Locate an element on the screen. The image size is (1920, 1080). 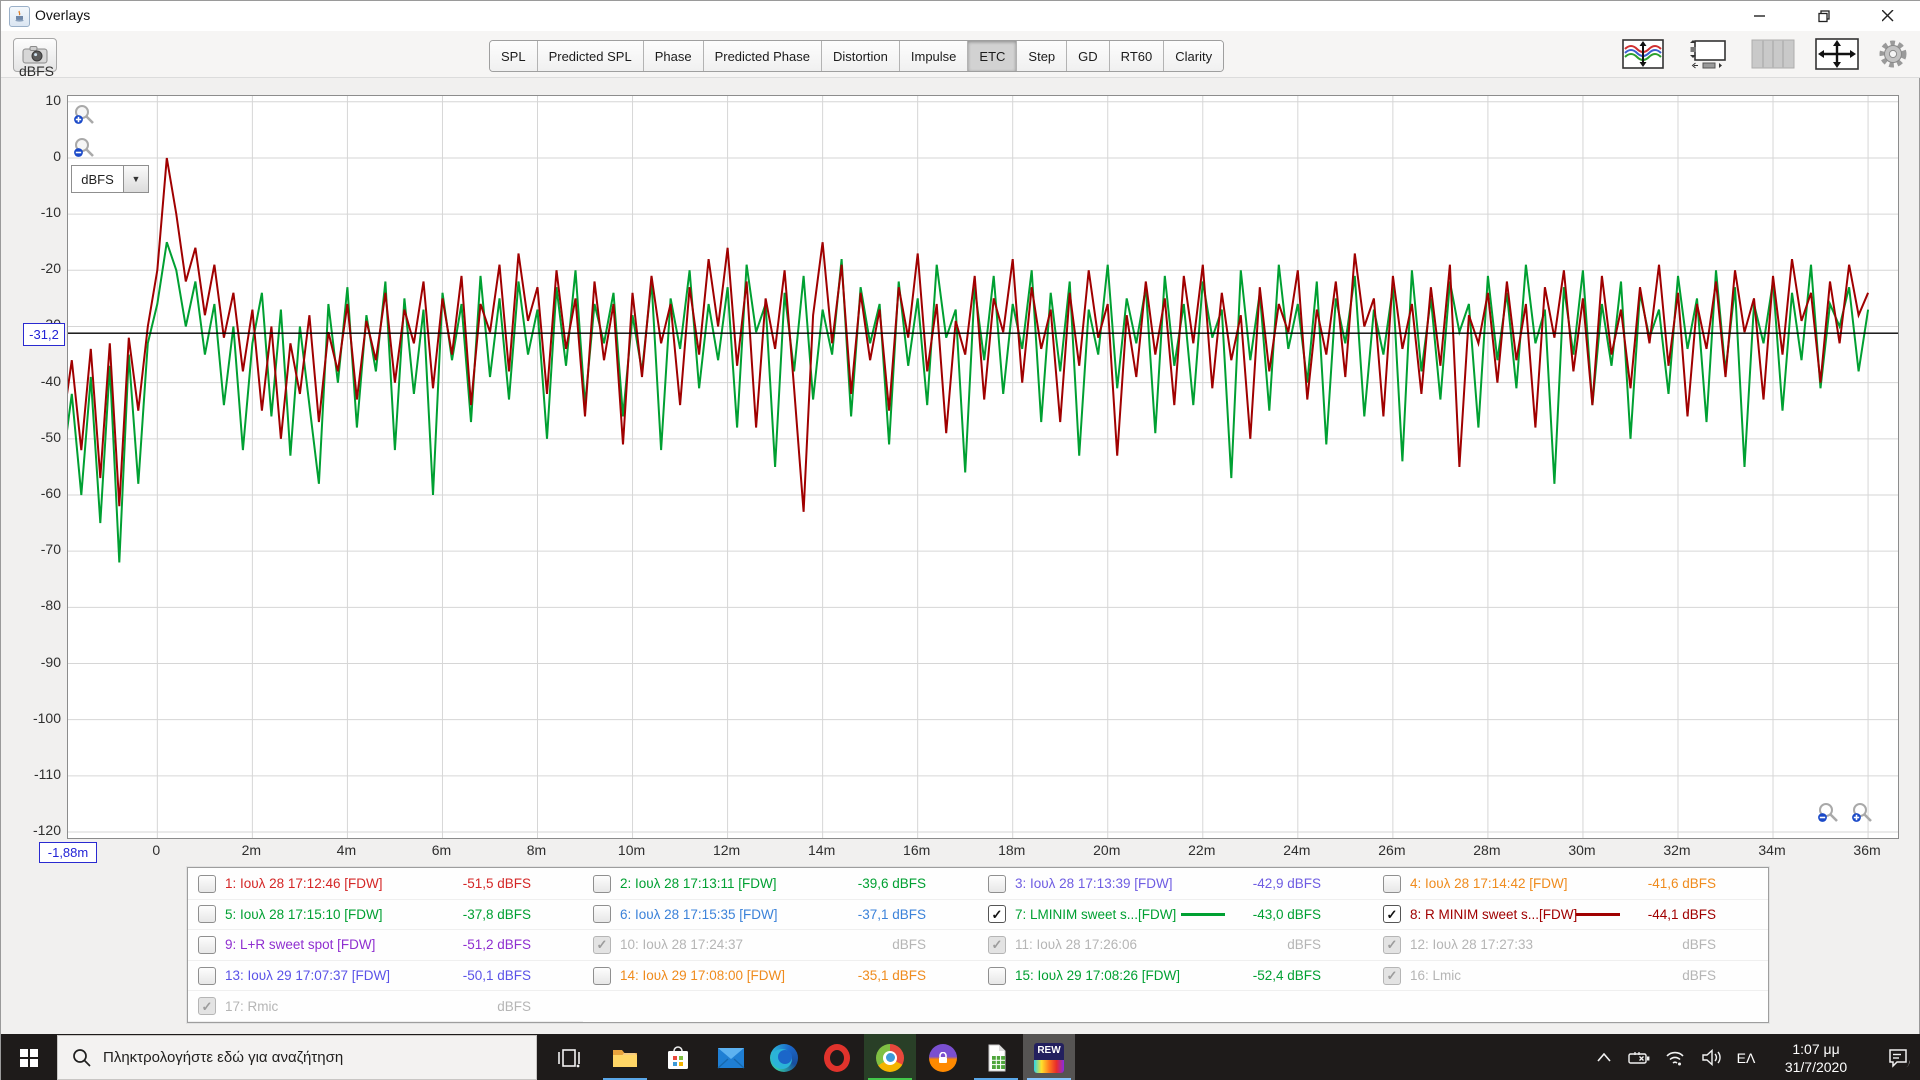
start-button is located at coordinates (29, 1057).